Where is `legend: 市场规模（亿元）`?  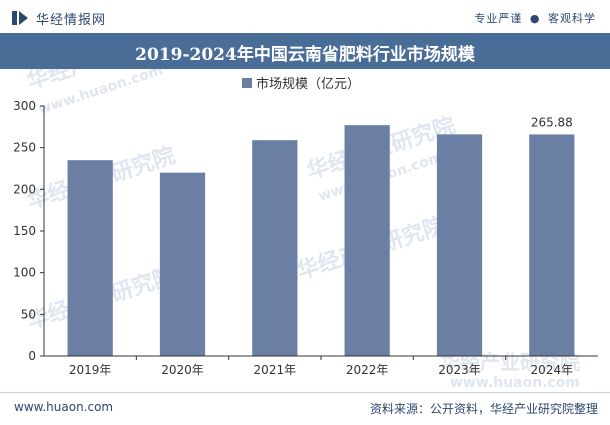 legend: 市场规模（亿元） is located at coordinates (301, 84).